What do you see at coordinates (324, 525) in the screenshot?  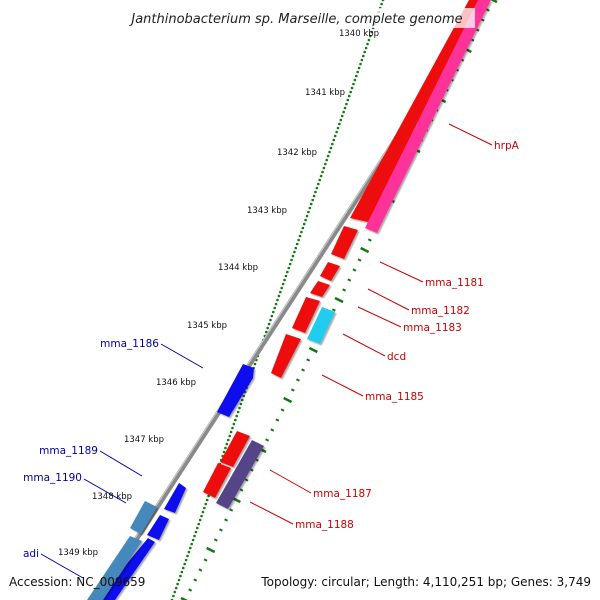 I see `gene-label-mma_1188: mma_1188` at bounding box center [324, 525].